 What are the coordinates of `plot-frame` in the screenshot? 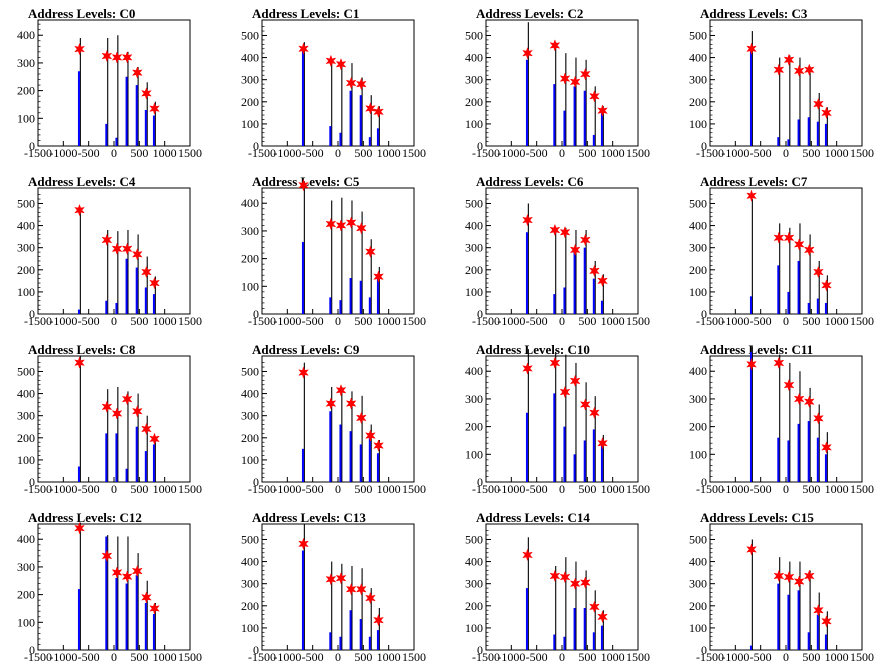 It's located at (786, 587).